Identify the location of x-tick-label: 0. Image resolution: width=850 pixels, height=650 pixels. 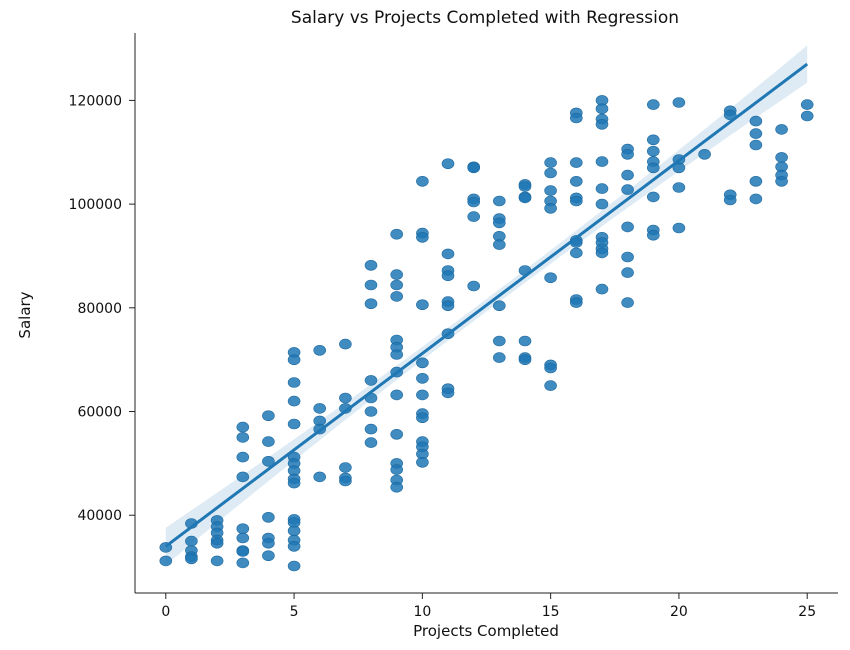
(165, 612).